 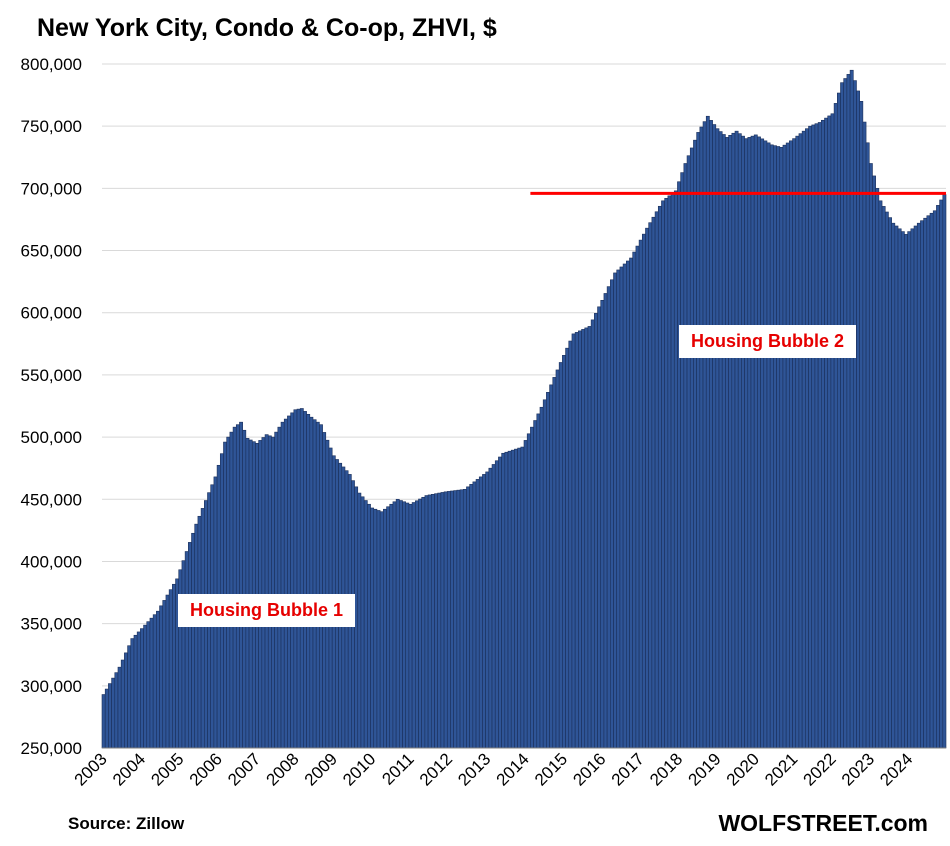 What do you see at coordinates (666, 769) in the screenshot?
I see `x-tick-label: 2018` at bounding box center [666, 769].